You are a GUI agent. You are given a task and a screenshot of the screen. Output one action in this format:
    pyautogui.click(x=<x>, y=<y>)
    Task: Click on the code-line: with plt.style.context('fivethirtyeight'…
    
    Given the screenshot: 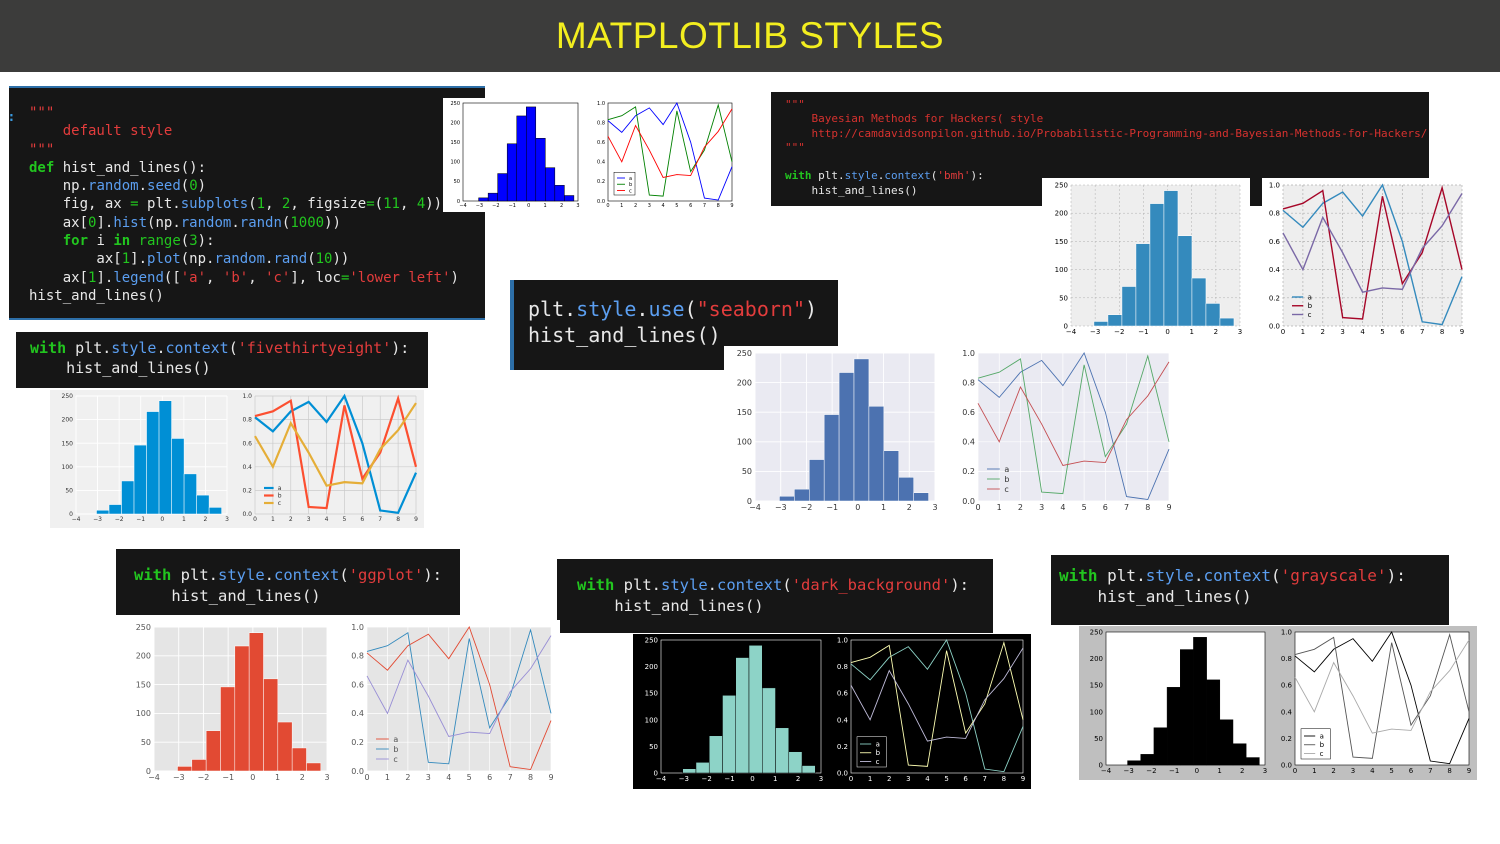 What is the action you would take?
    pyautogui.click(x=220, y=348)
    